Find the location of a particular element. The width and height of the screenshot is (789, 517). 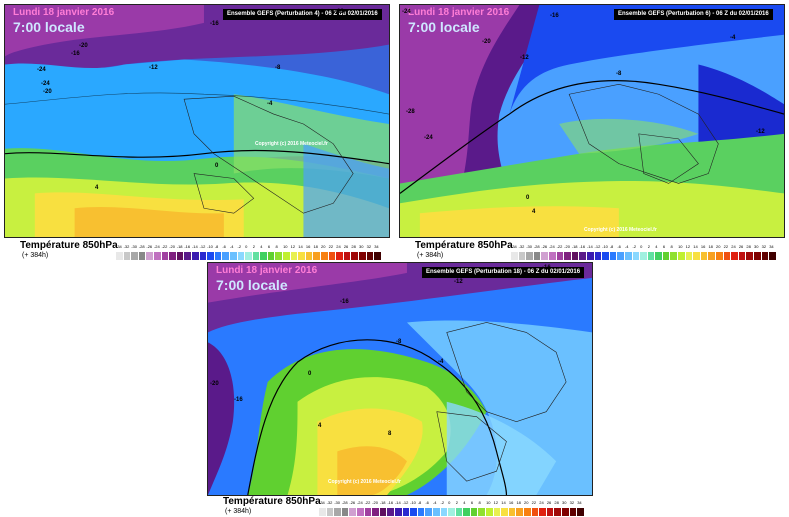

scale-swatch: 24 is located at coordinates (543, 508).